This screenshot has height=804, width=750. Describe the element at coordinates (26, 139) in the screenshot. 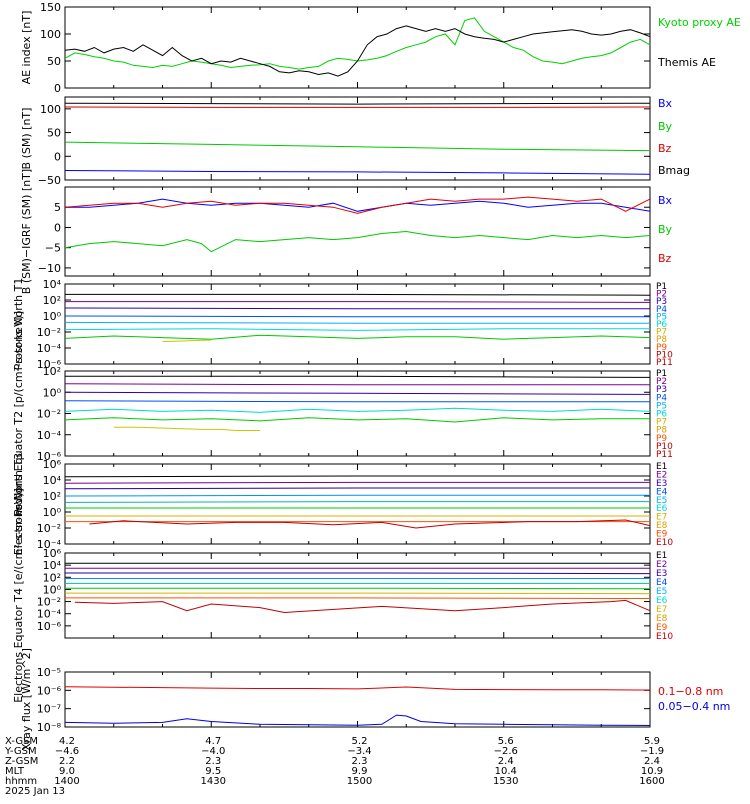

I see `y-axis-label: B (SM) [nT]` at that location.